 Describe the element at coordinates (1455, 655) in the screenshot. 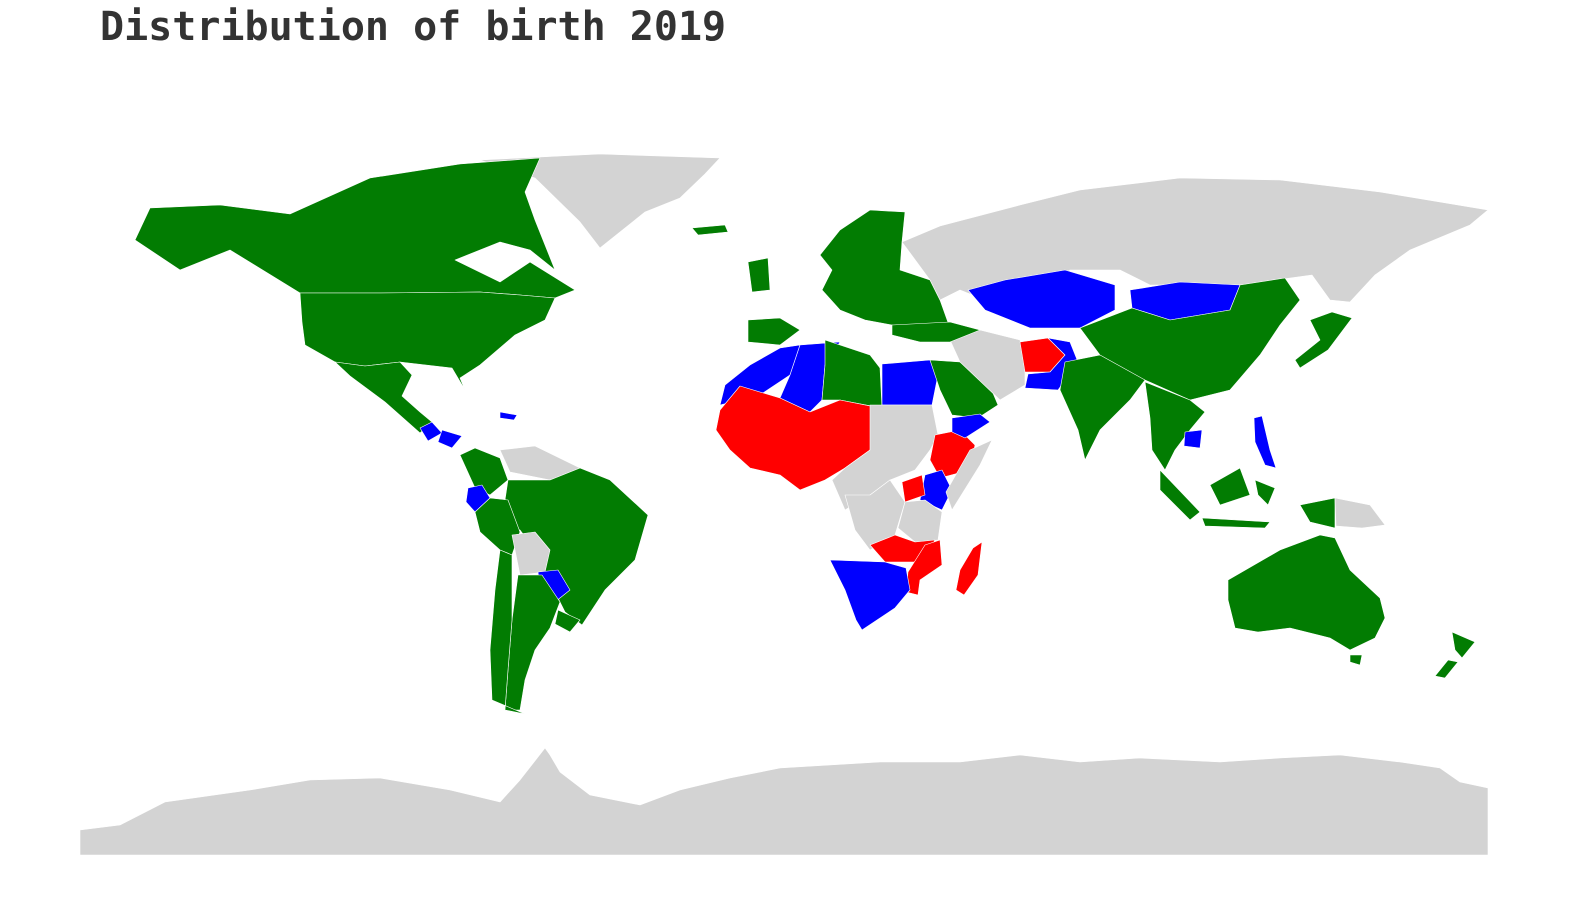

I see `region-new-zealand` at that location.